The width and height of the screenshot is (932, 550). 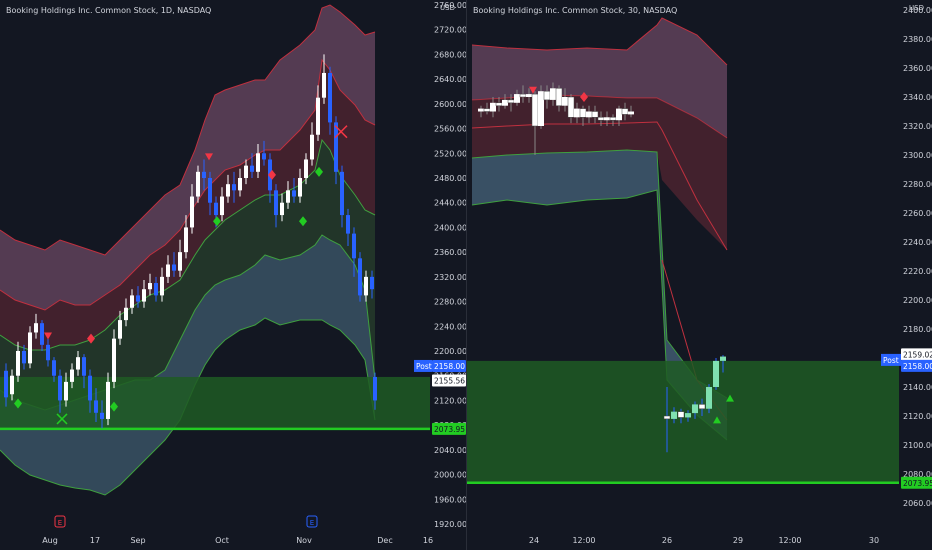 I want to click on y-axis-tick-label: 2280.00, so click(x=450, y=302).